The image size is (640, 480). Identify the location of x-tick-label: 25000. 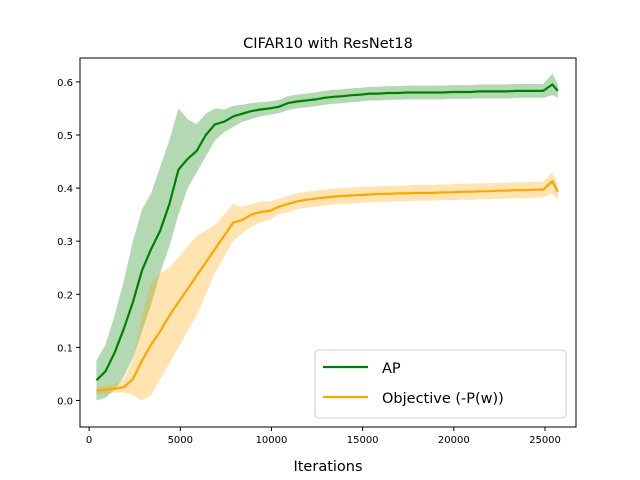
(545, 440).